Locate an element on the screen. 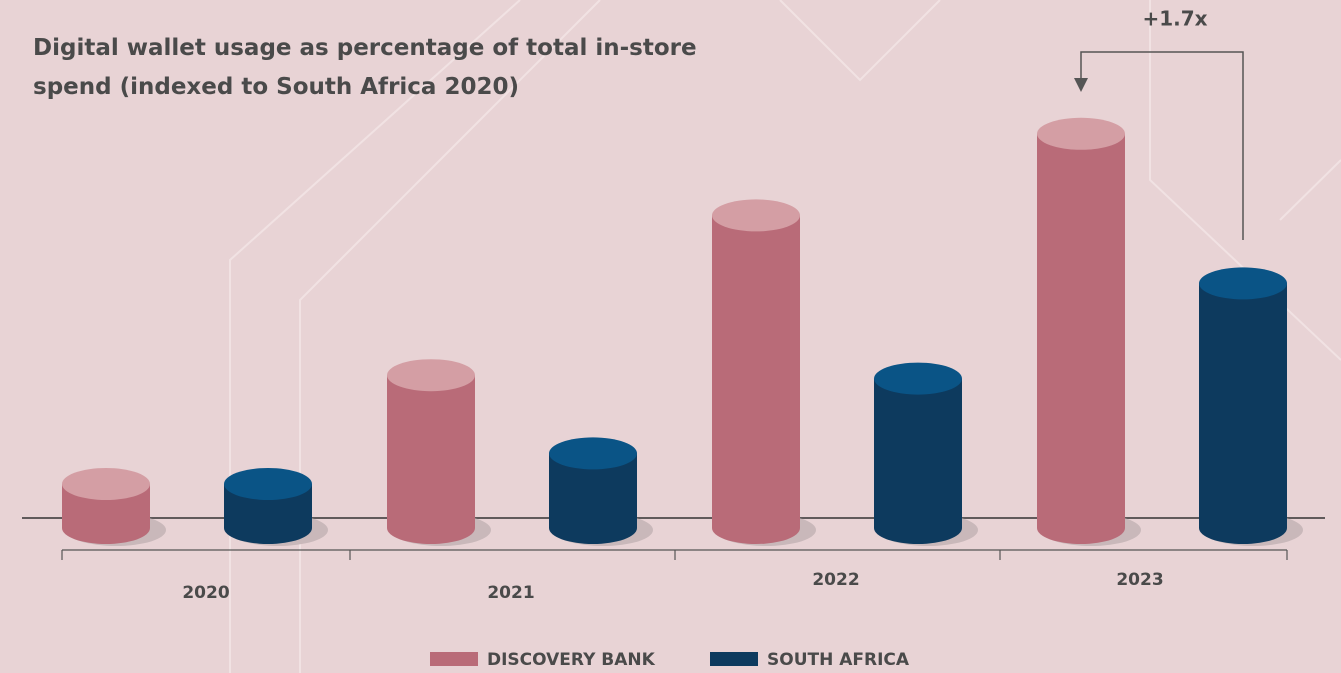 The height and width of the screenshot is (673, 1341). x-tick-label: 2023 is located at coordinates (1139, 580).